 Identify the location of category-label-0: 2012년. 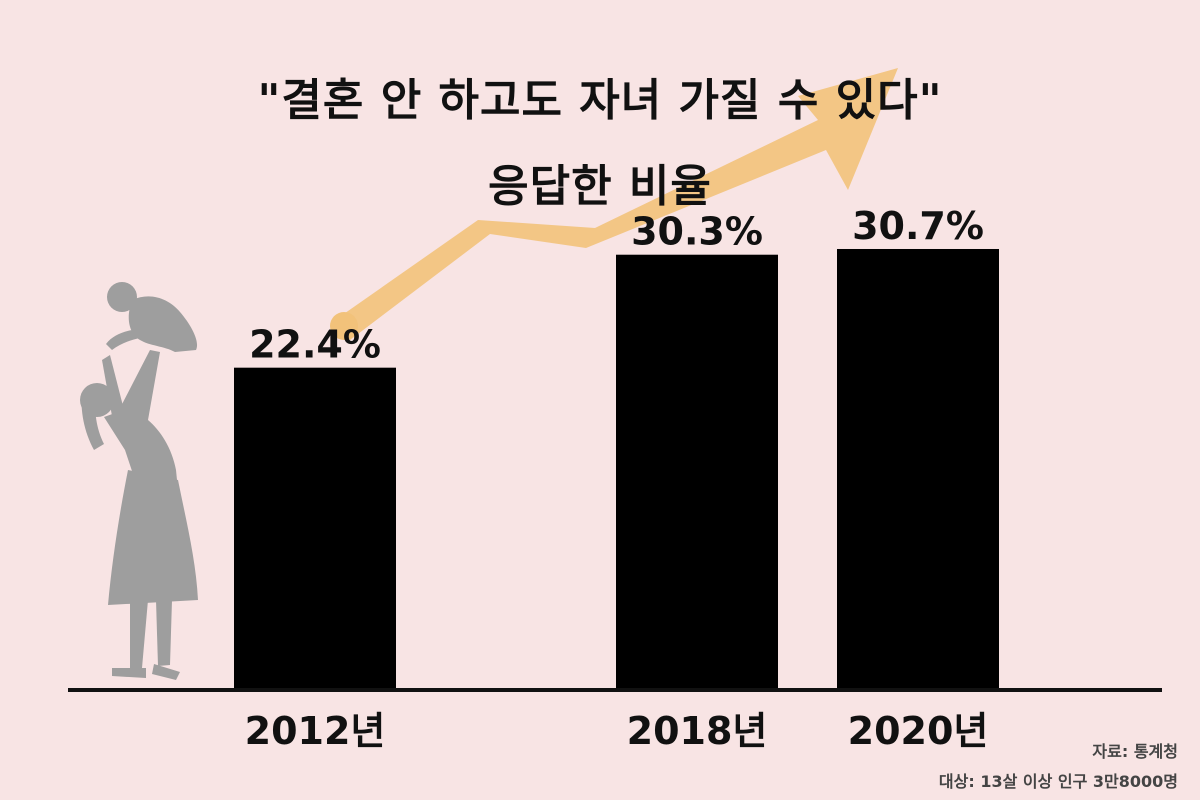
(315, 731).